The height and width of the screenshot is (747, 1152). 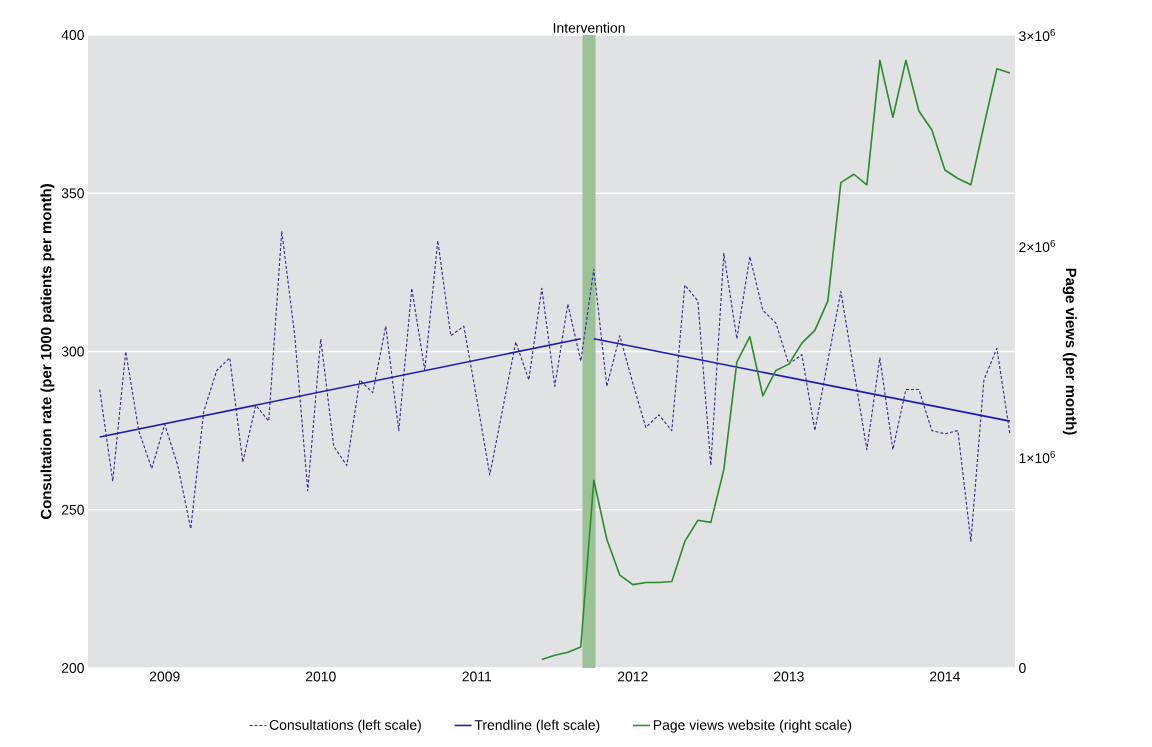 What do you see at coordinates (789, 676) in the screenshot?
I see `x-tick-label: 2013` at bounding box center [789, 676].